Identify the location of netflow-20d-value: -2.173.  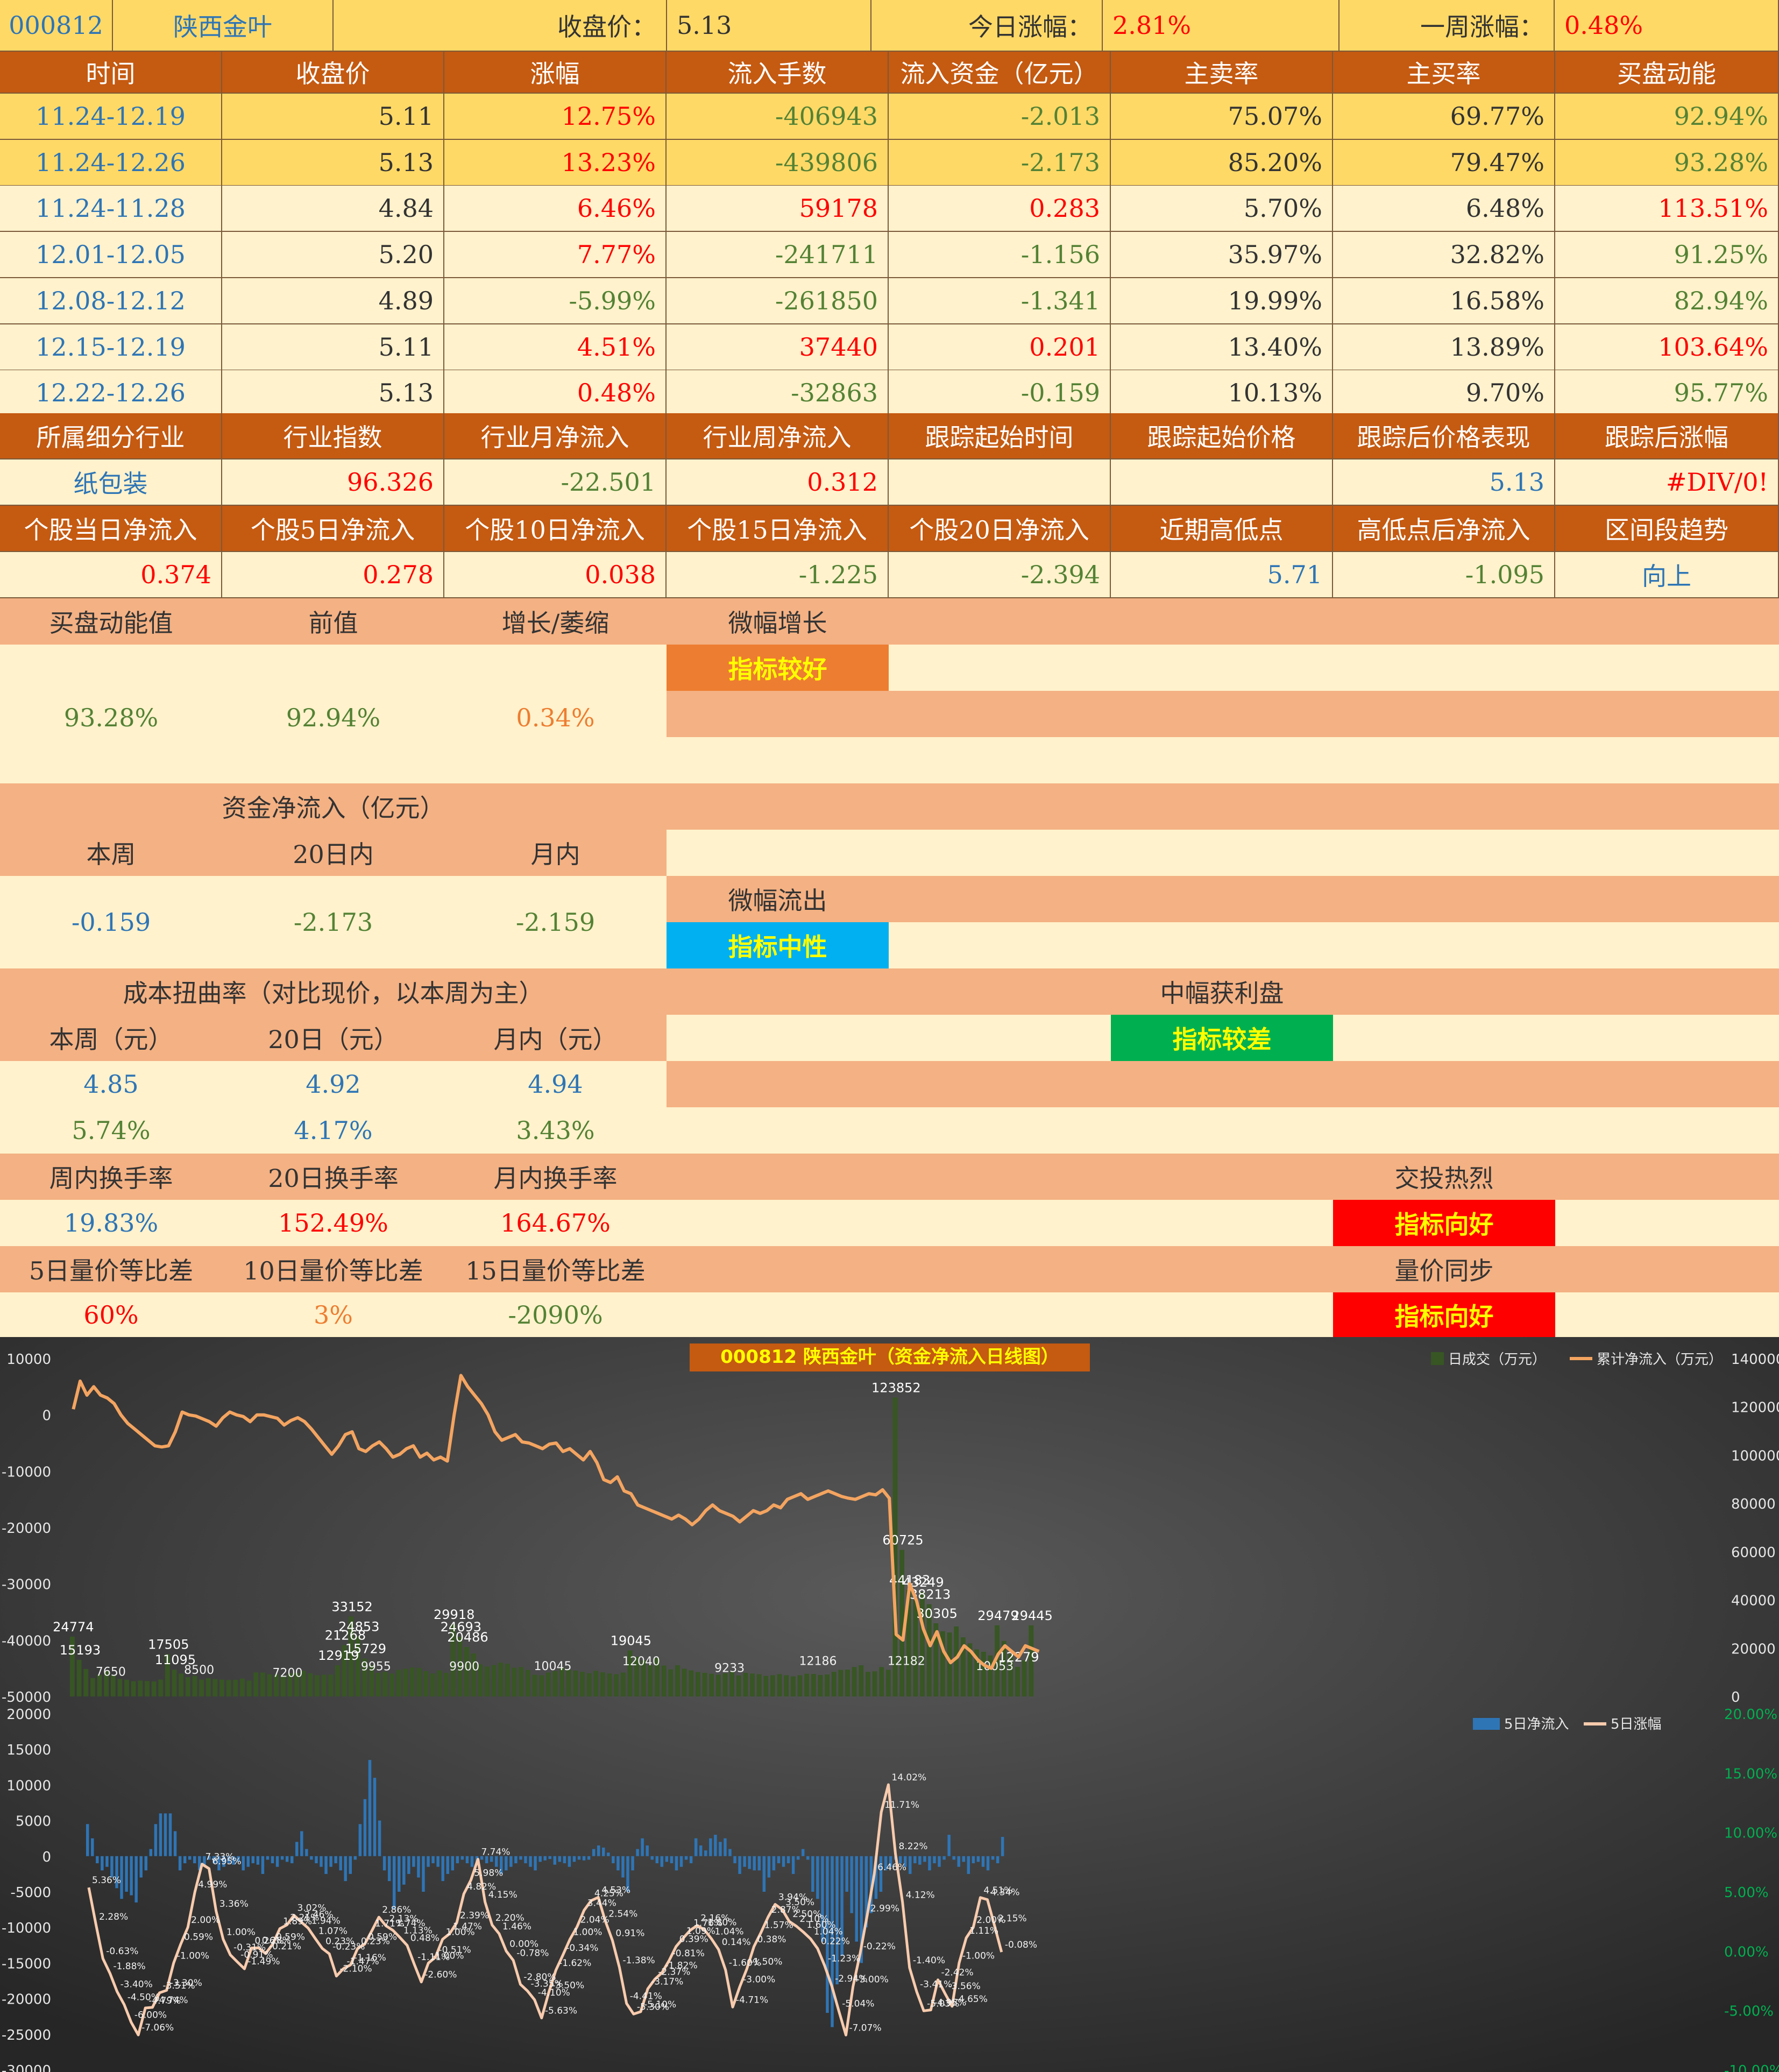
(333, 923).